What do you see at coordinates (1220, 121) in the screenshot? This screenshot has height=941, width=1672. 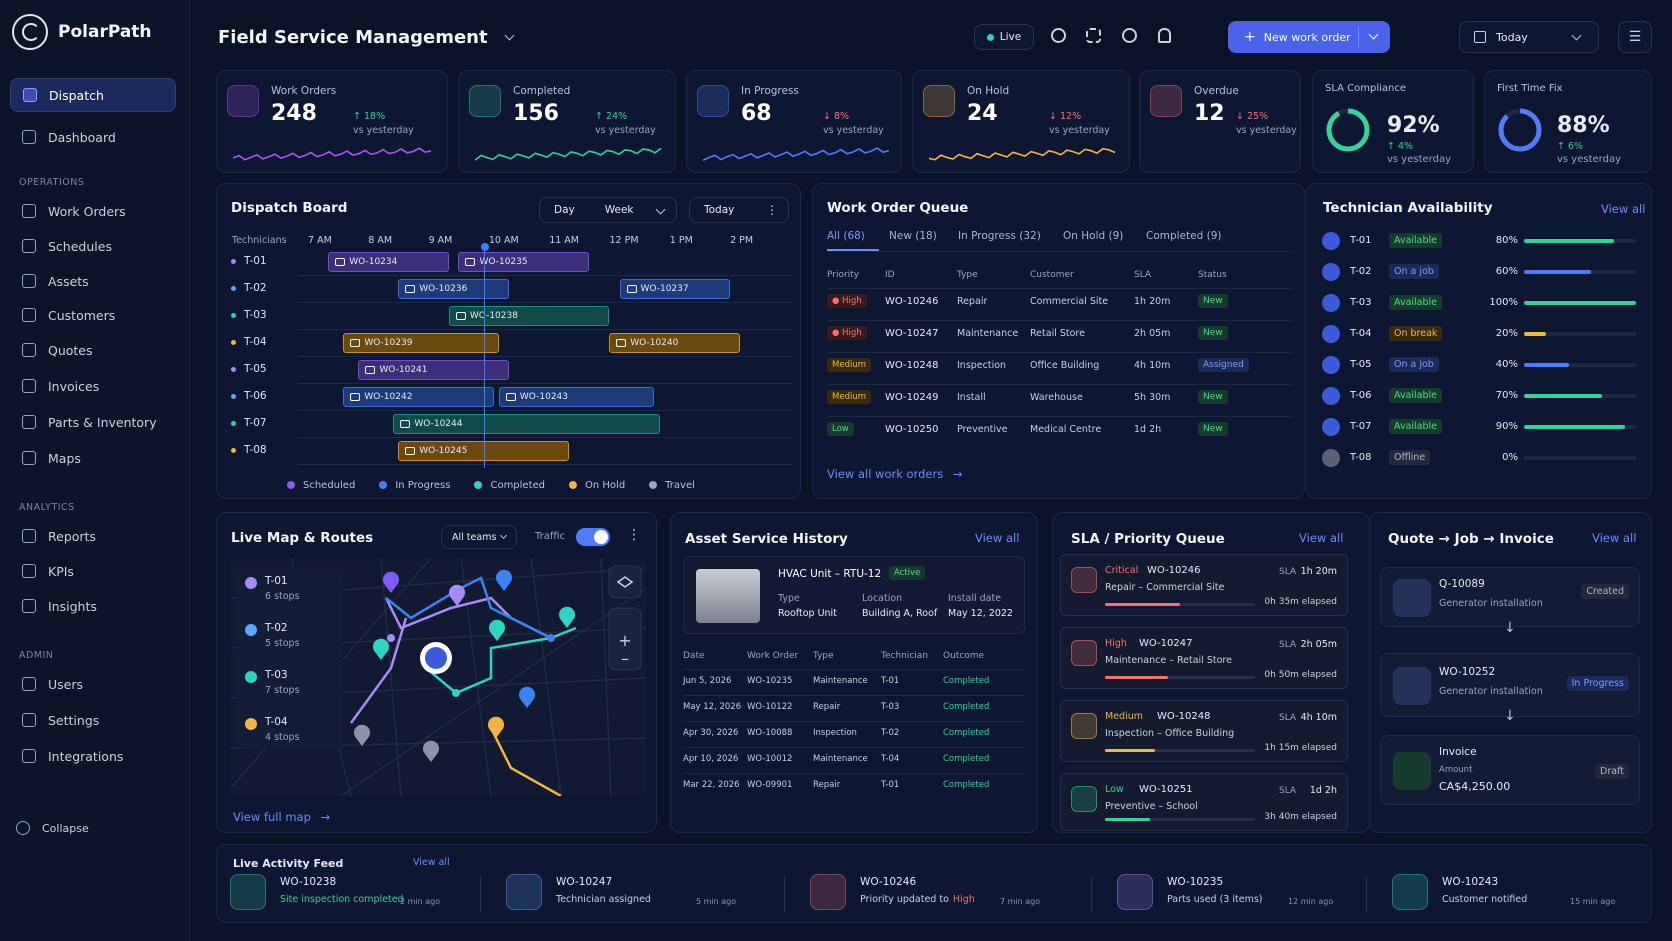 I see `kpi-card-overdue: Overdue 12 ↓ 25% vs yesterday` at bounding box center [1220, 121].